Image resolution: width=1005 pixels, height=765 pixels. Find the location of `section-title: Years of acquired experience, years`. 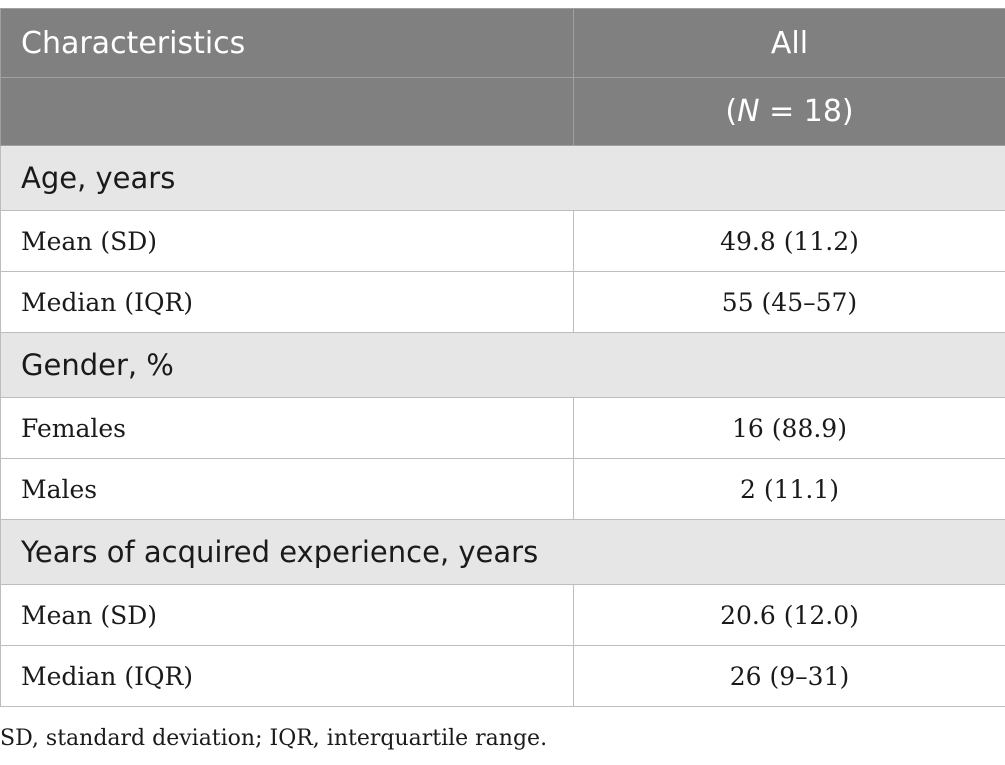

section-title: Years of acquired experience, years is located at coordinates (502, 552).